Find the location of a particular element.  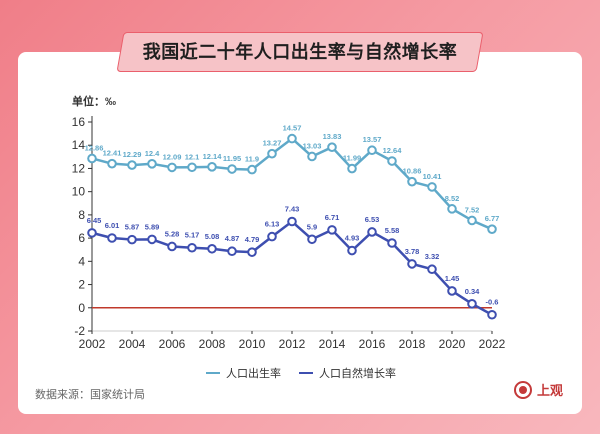

y-tick-label: 12 is located at coordinates (79, 168).